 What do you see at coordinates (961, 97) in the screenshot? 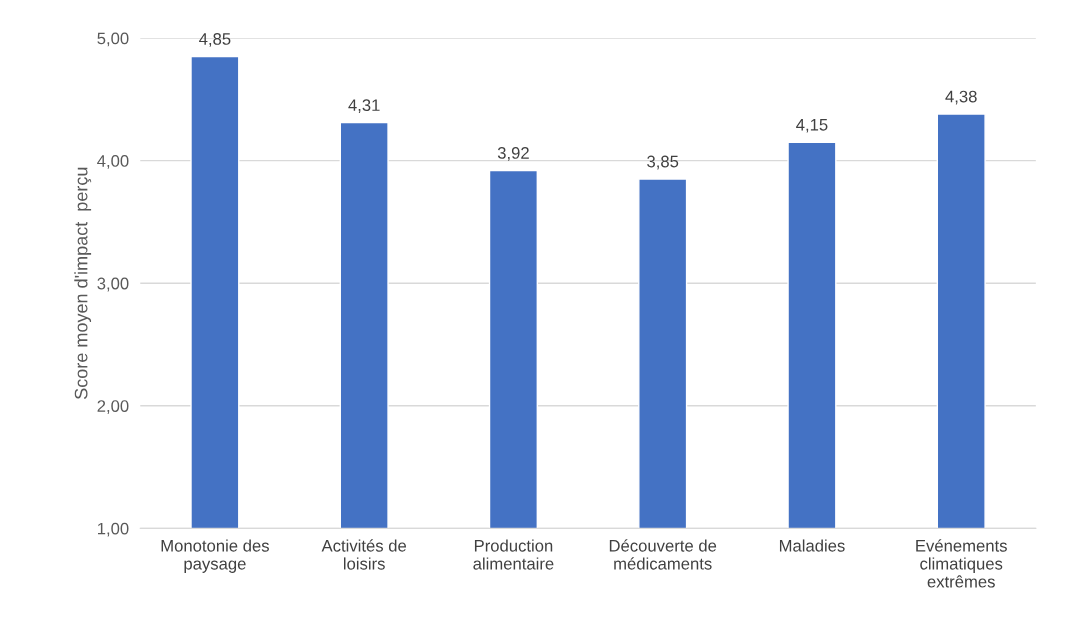
I see `data-label: 4,38` at bounding box center [961, 97].